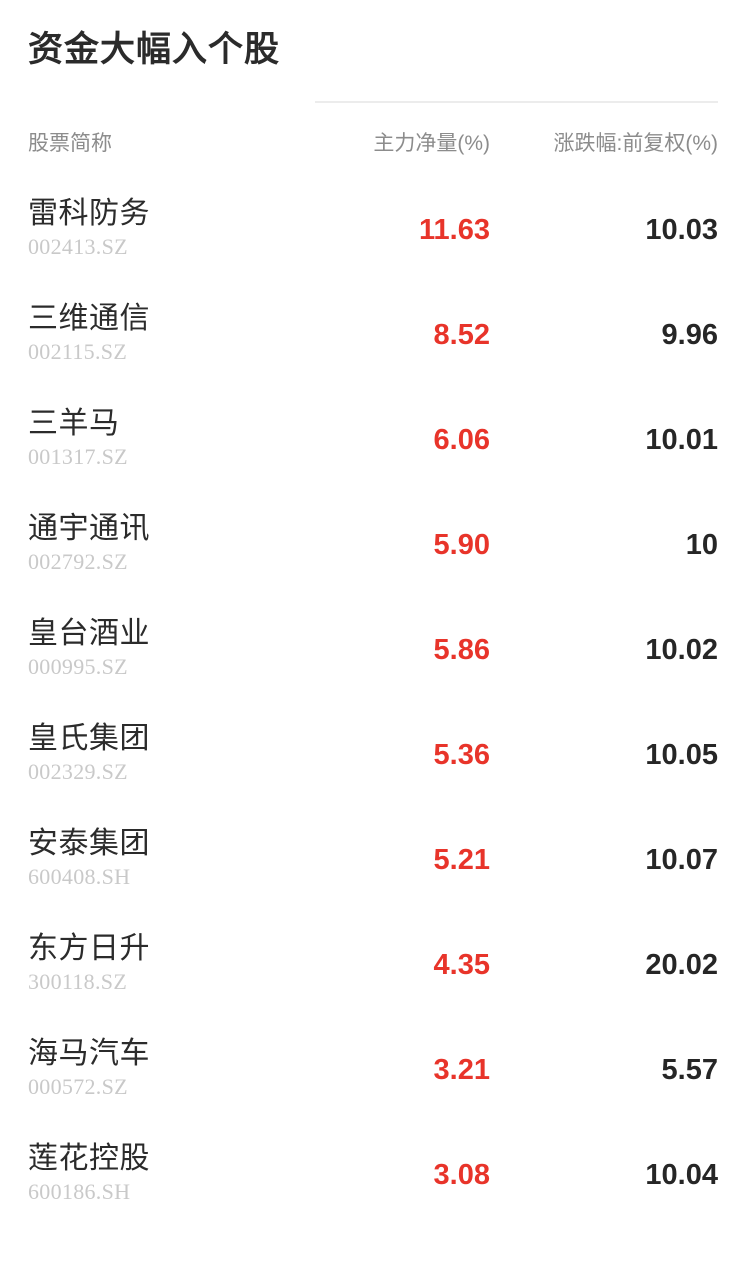 The height and width of the screenshot is (1262, 750). I want to click on table-row: 安泰集团 600408.SH 5.21 10.07, so click(375, 868).